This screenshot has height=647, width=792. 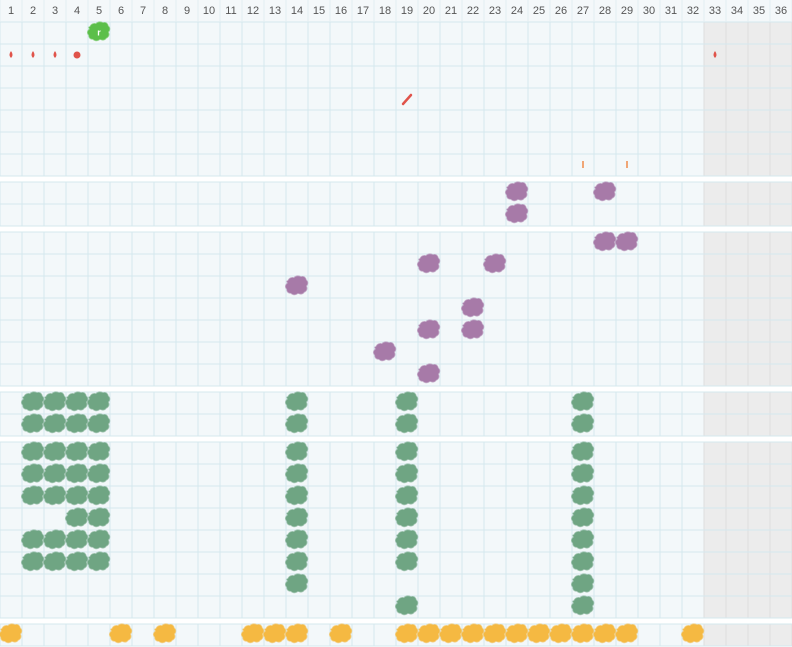 What do you see at coordinates (209, 11) in the screenshot?
I see `column-label: 10` at bounding box center [209, 11].